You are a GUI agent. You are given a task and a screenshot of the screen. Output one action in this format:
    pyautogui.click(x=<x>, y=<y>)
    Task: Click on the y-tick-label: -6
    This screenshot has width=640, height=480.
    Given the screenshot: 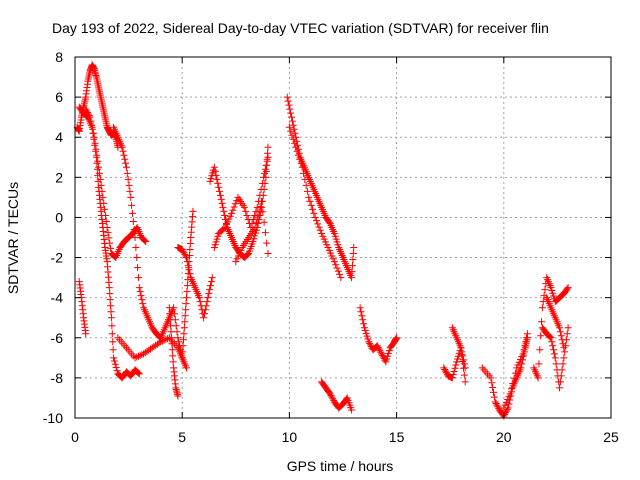 What is the action you would take?
    pyautogui.click(x=57, y=338)
    